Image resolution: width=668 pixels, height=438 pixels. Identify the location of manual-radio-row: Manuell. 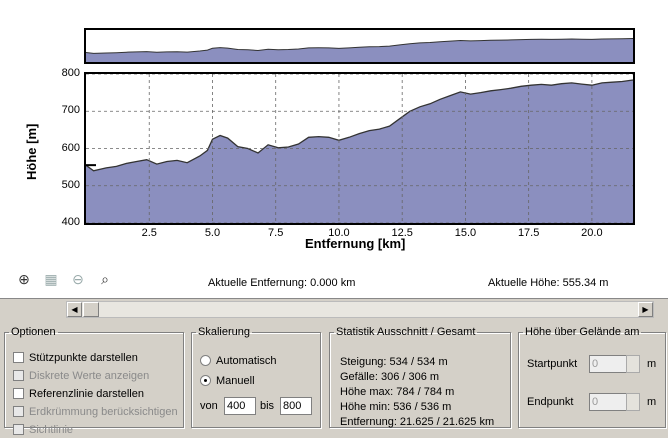
(227, 382).